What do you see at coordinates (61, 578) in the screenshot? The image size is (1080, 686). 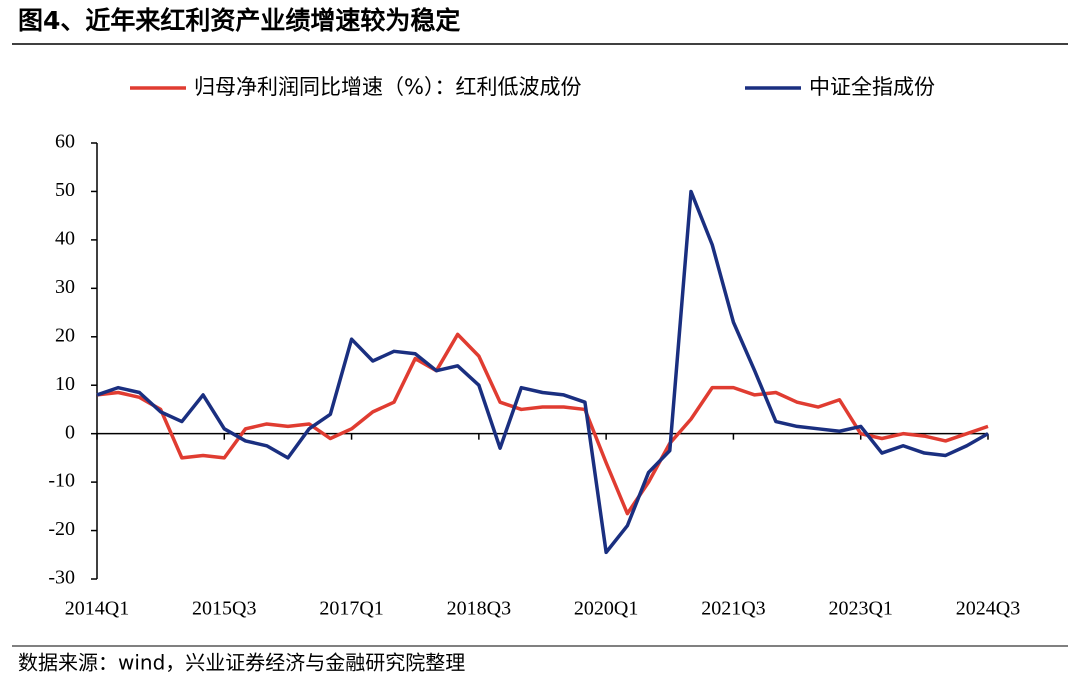 I see `y-tick-label: -30` at bounding box center [61, 578].